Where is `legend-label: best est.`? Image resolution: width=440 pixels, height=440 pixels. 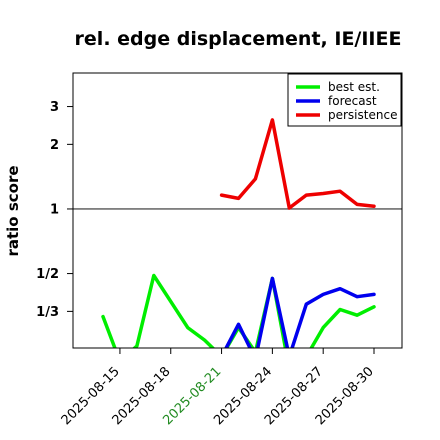 legend-label: best est. is located at coordinates (354, 87).